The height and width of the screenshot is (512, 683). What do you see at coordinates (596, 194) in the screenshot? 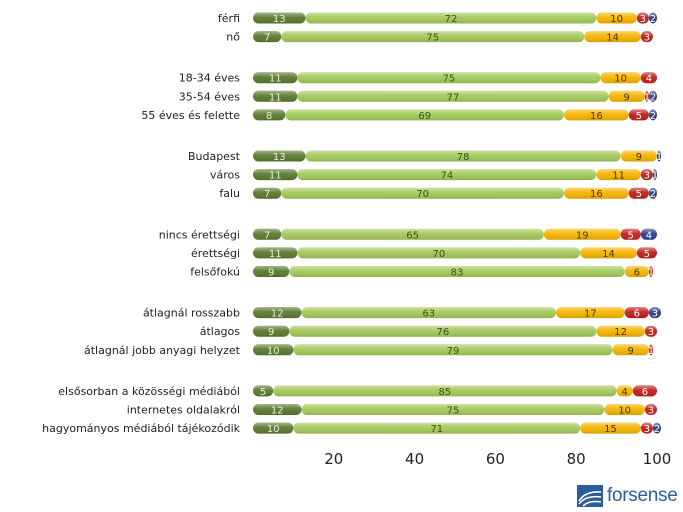
I see `data-label: 16` at bounding box center [596, 194].